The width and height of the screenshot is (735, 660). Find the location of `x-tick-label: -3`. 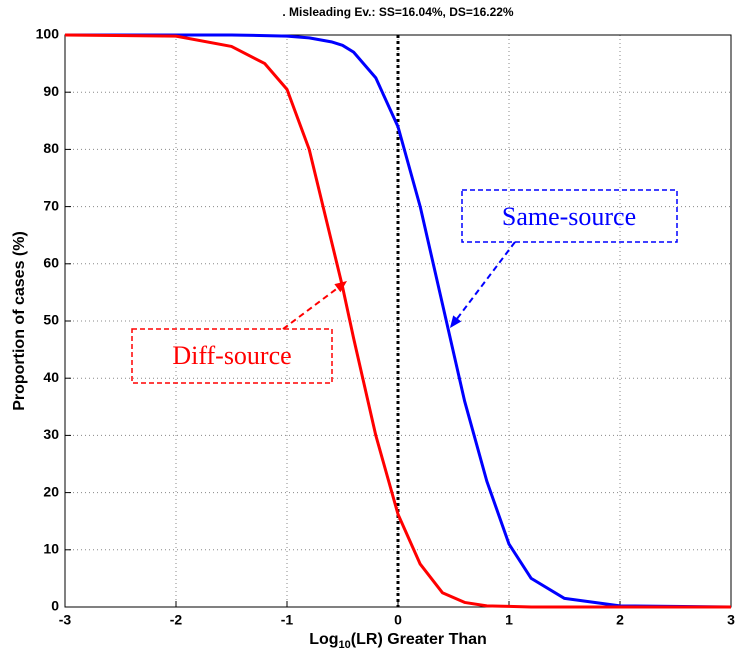

x-tick-label: -3 is located at coordinates (65, 620).